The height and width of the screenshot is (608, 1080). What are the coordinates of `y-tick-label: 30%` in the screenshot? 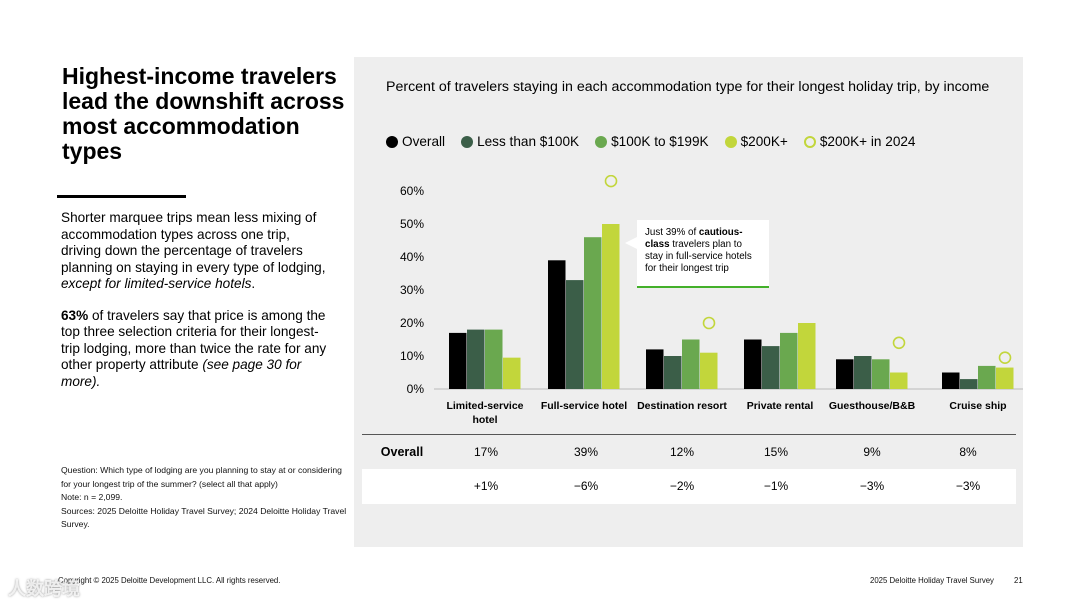 It's located at (412, 290).